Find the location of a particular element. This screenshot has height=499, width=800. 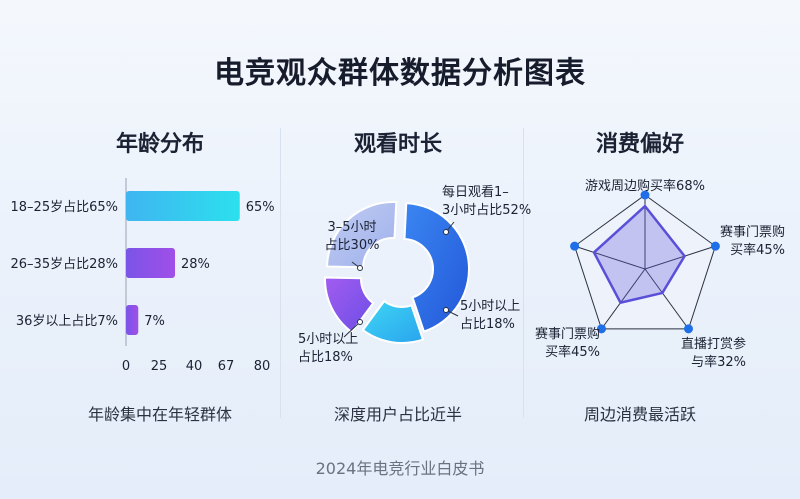

watch-time-chart-title: 观看时长 is located at coordinates (397, 144).